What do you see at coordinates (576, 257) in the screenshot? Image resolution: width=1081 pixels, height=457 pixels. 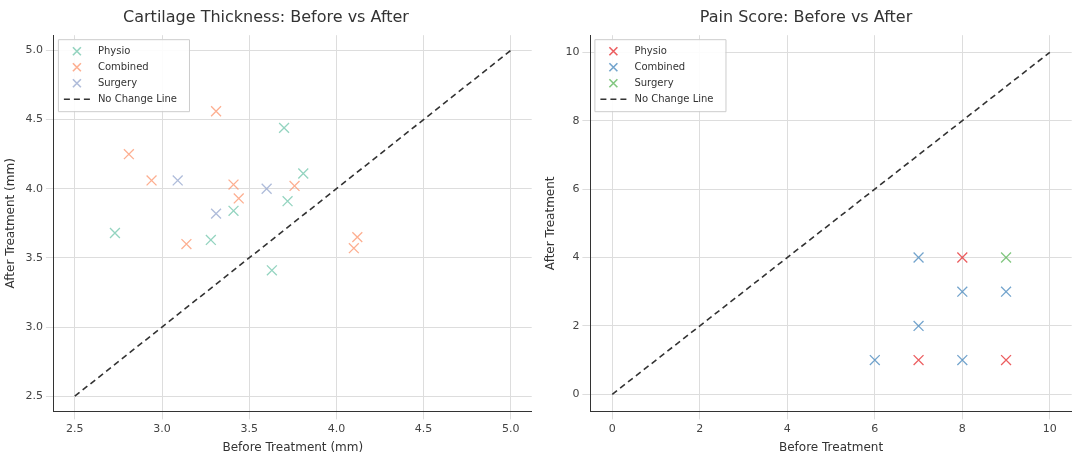 I see `y-tick-label: 4` at bounding box center [576, 257].